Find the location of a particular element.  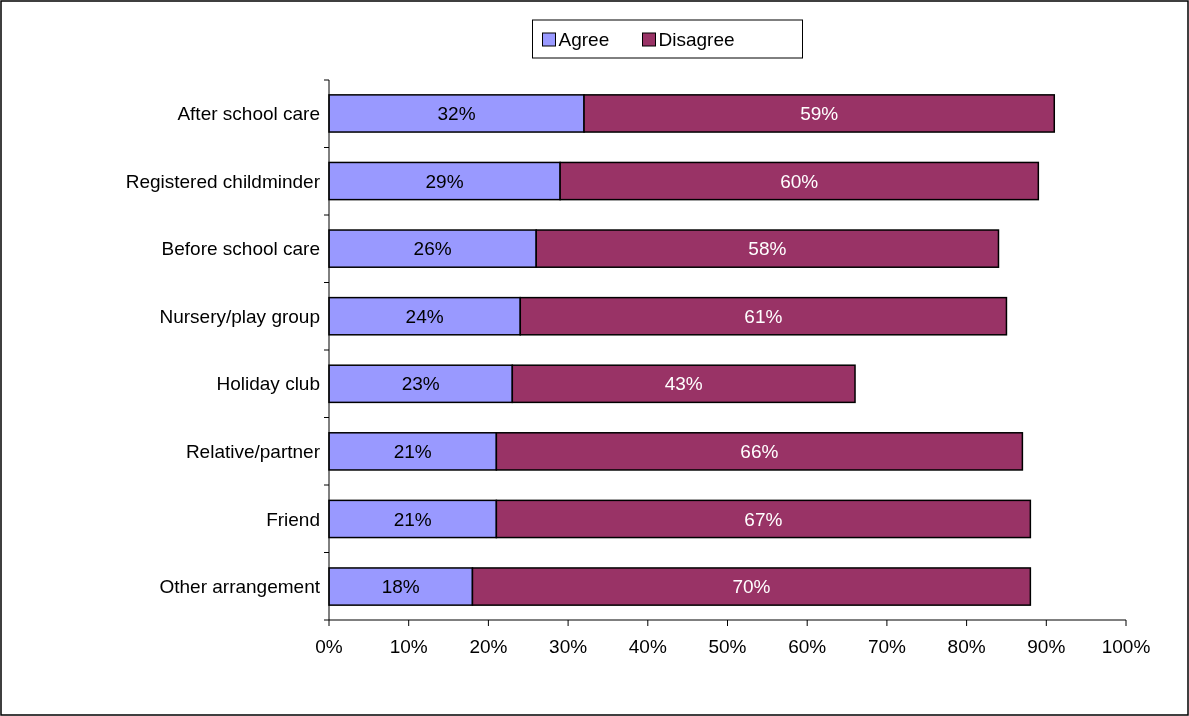

data-label: 66% is located at coordinates (759, 452).